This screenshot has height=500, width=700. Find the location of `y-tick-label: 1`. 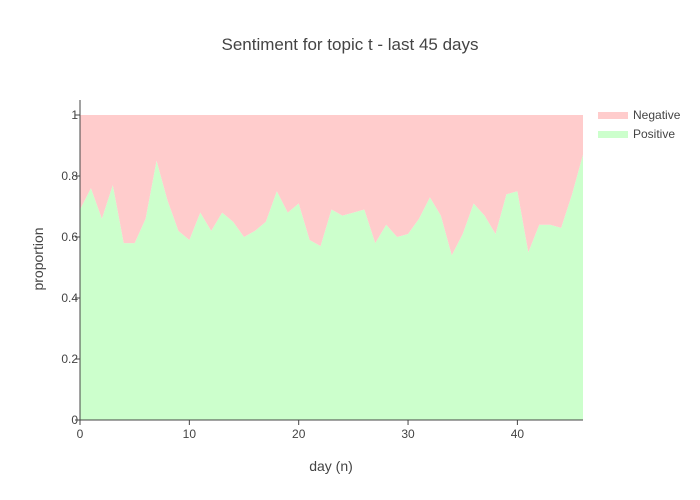

y-tick-label: 1 is located at coordinates (74, 115).